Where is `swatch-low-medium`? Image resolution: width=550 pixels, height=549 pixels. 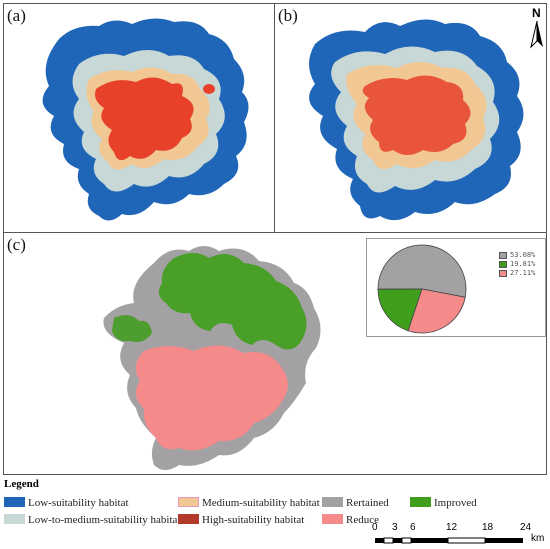
swatch-low-medium is located at coordinates (14, 519).